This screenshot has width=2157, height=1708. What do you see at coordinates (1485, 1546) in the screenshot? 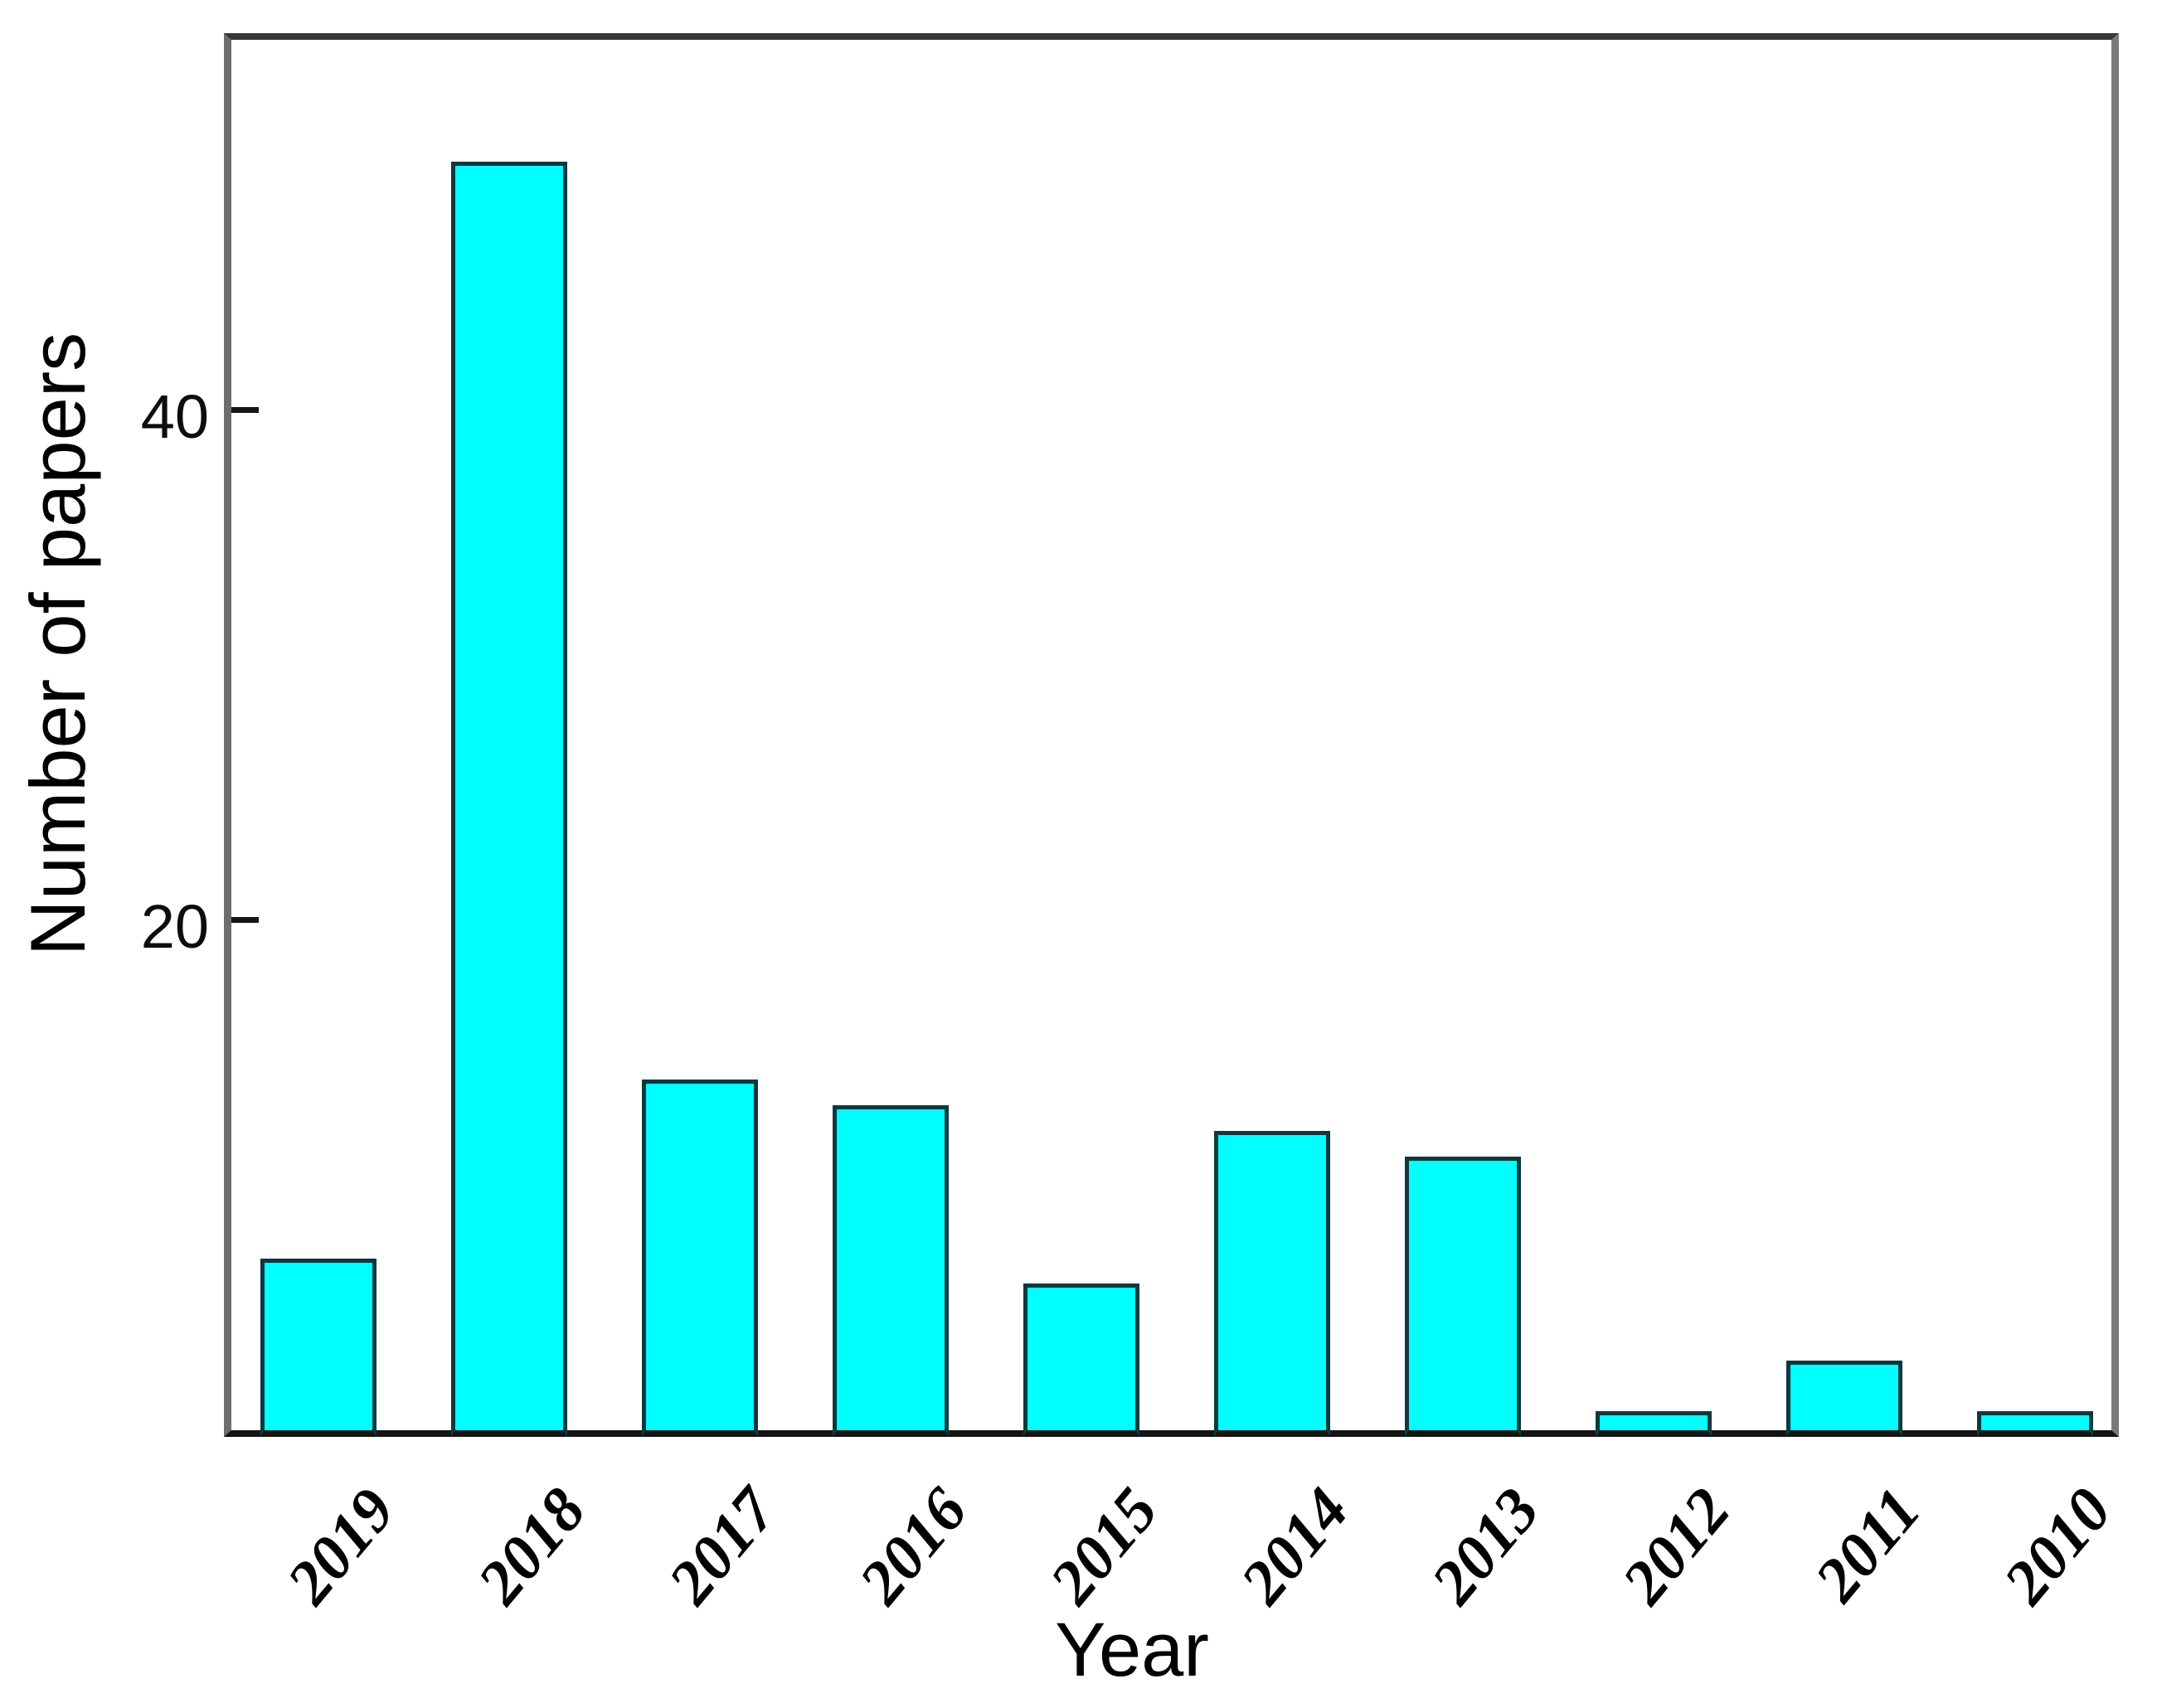
I see `xtick-label-2013: 2013` at bounding box center [1485, 1546].